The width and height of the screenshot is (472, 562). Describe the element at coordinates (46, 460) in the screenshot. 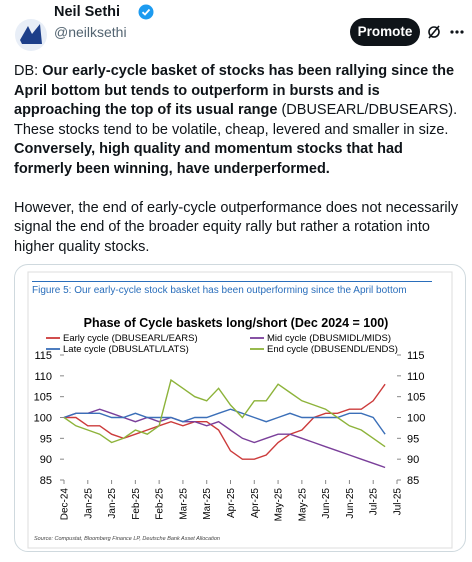

I see `y-tick-label: 90` at that location.